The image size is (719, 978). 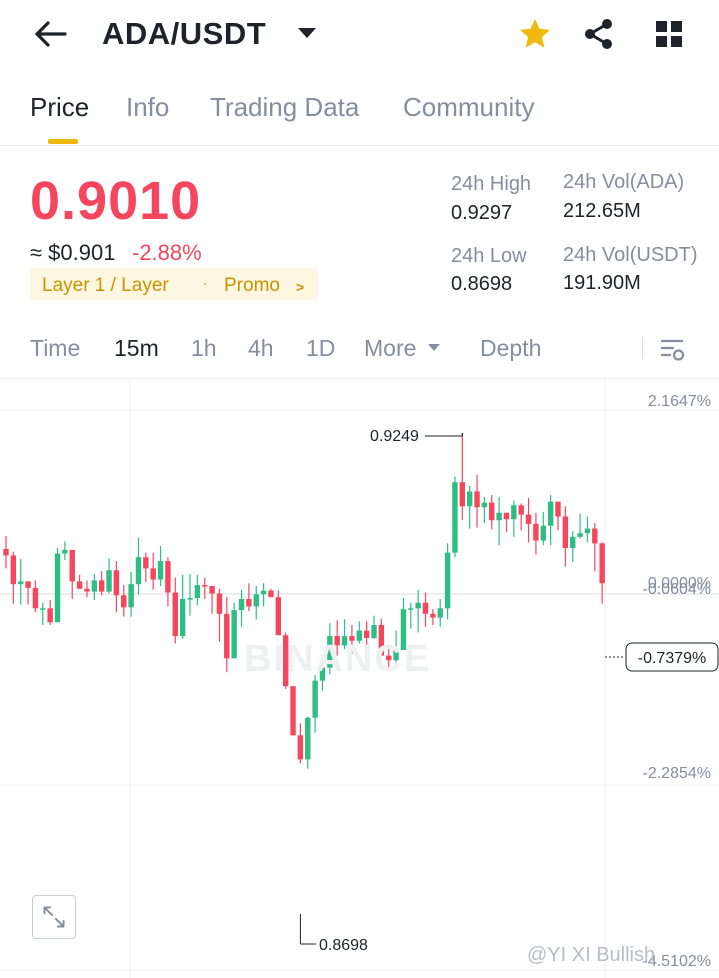 What do you see at coordinates (677, 589) in the screenshot?
I see `y-axis-label: -0.0604%` at bounding box center [677, 589].